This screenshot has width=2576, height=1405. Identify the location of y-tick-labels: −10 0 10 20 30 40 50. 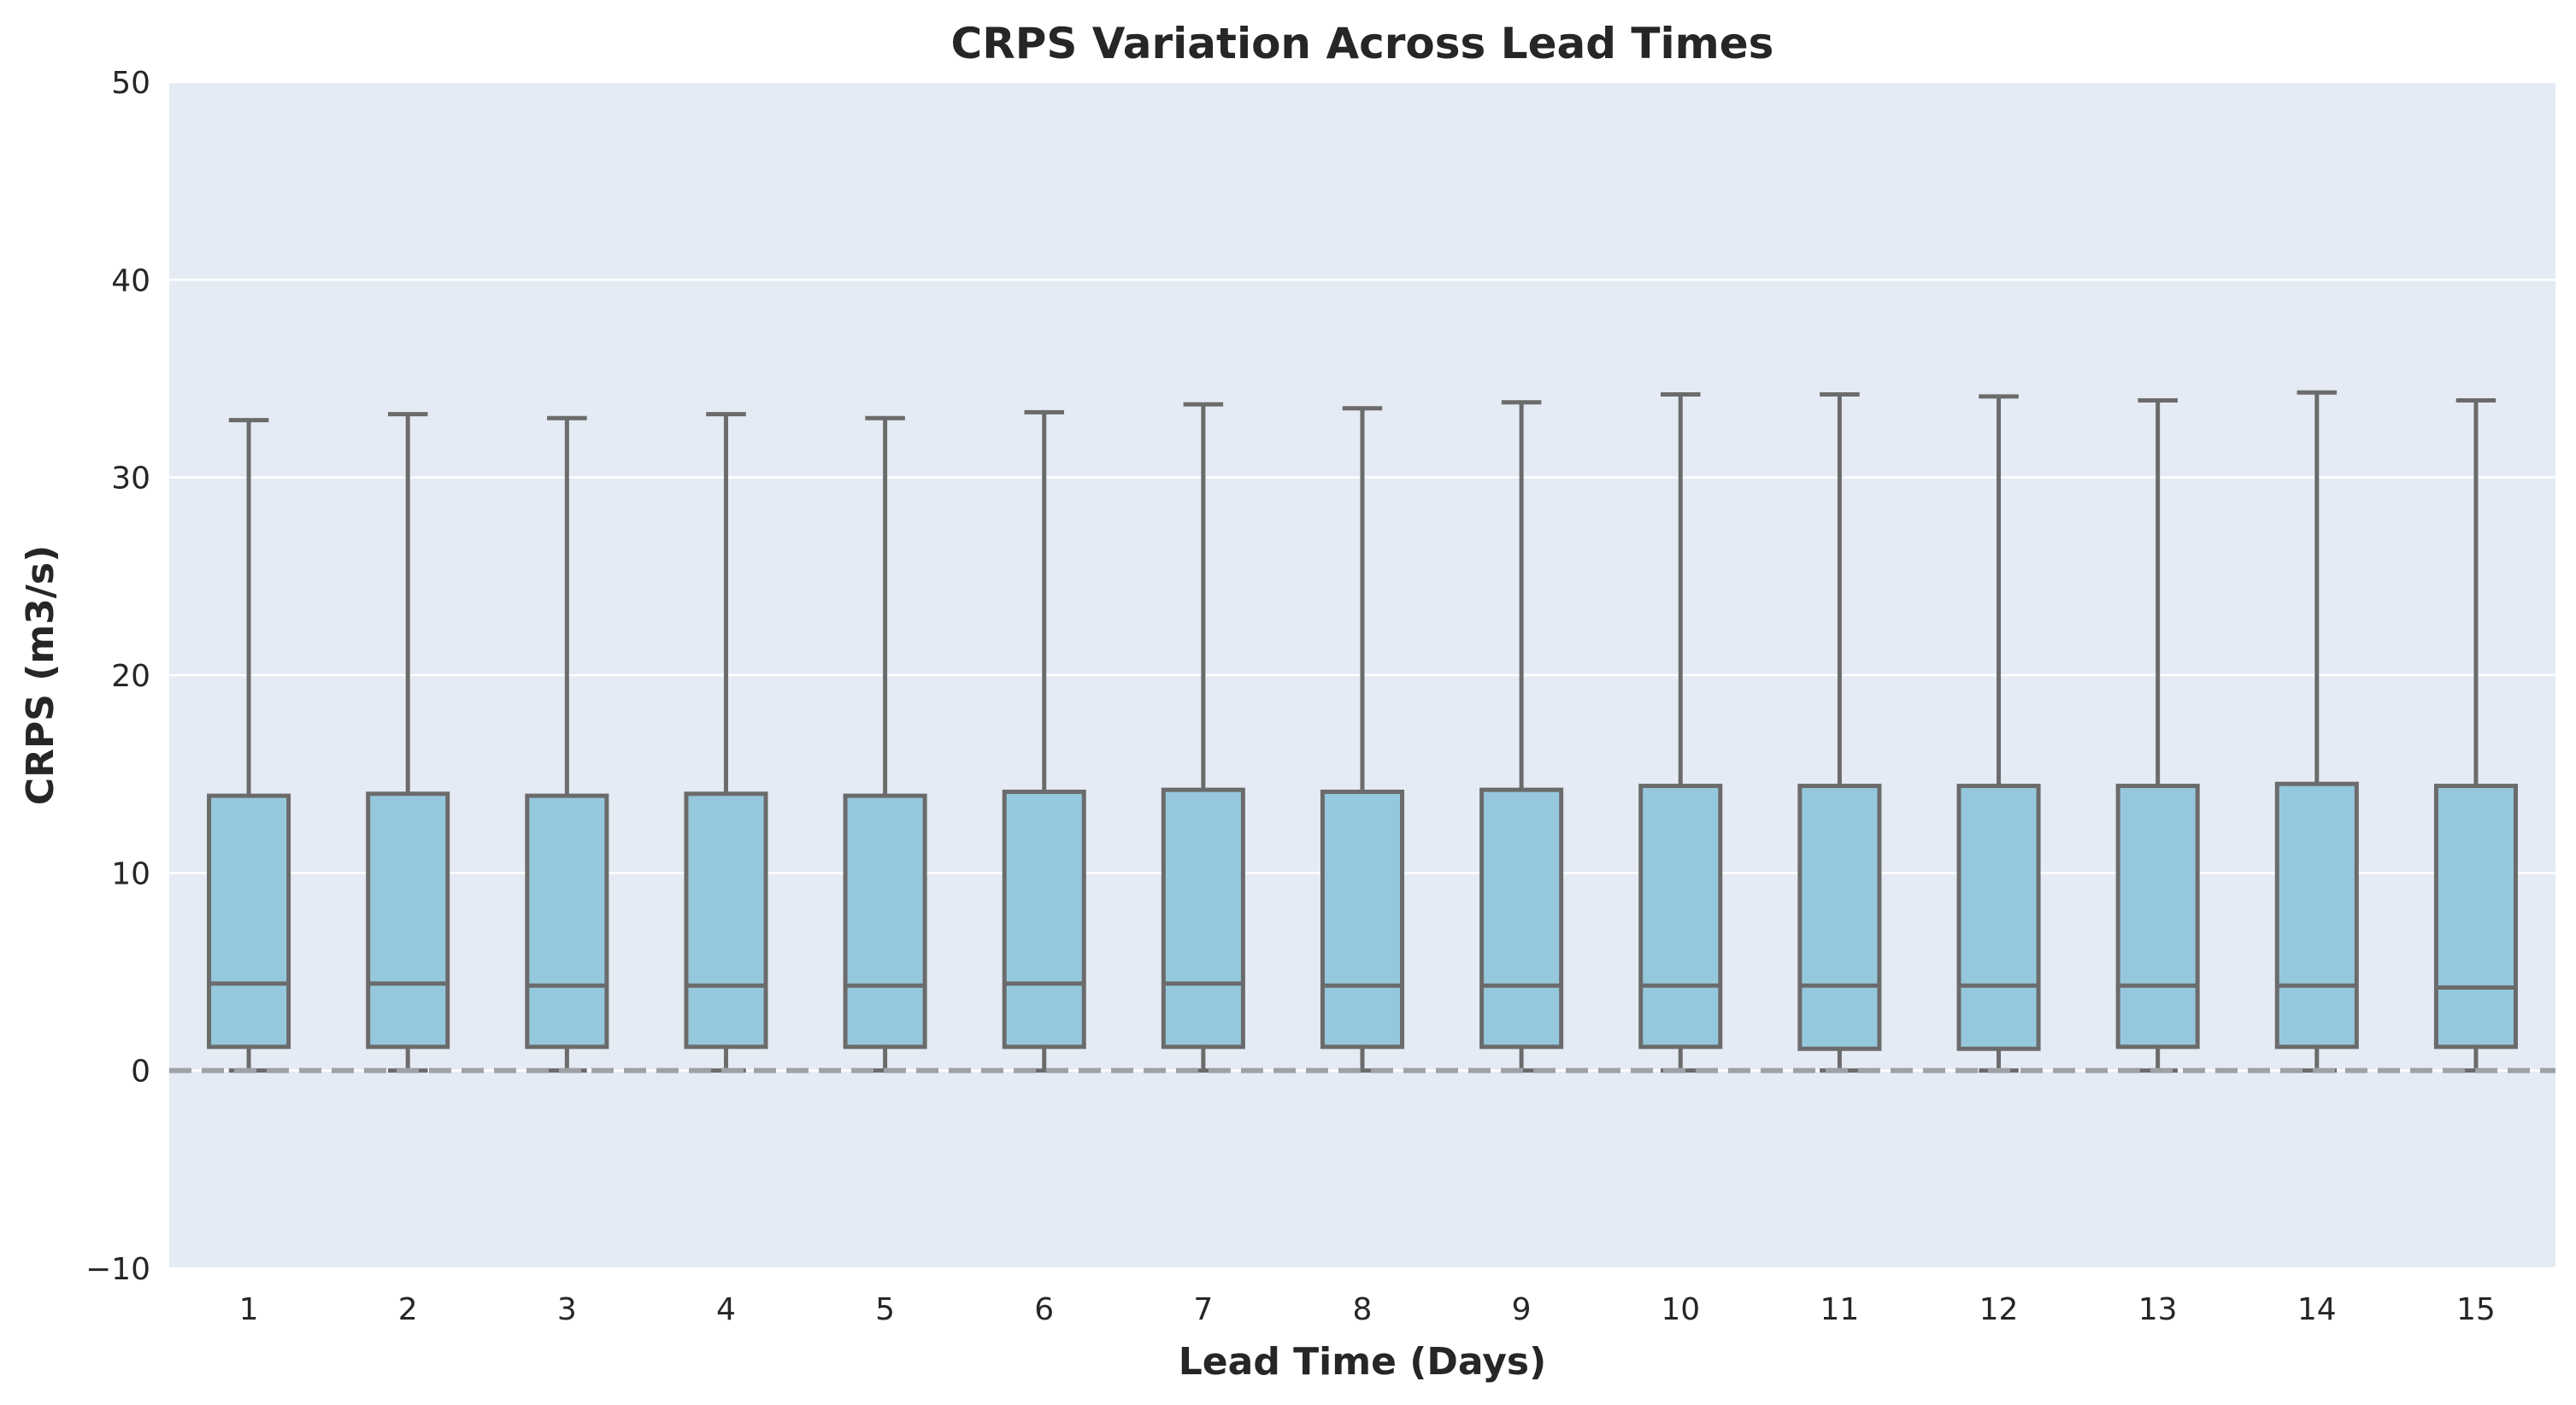
(117, 676).